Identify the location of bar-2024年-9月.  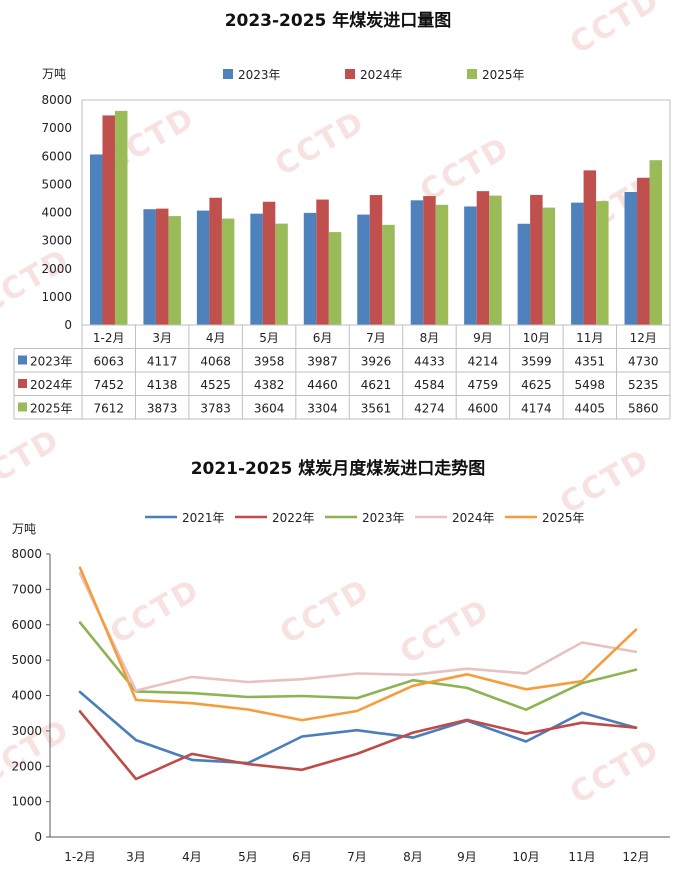
(483, 258).